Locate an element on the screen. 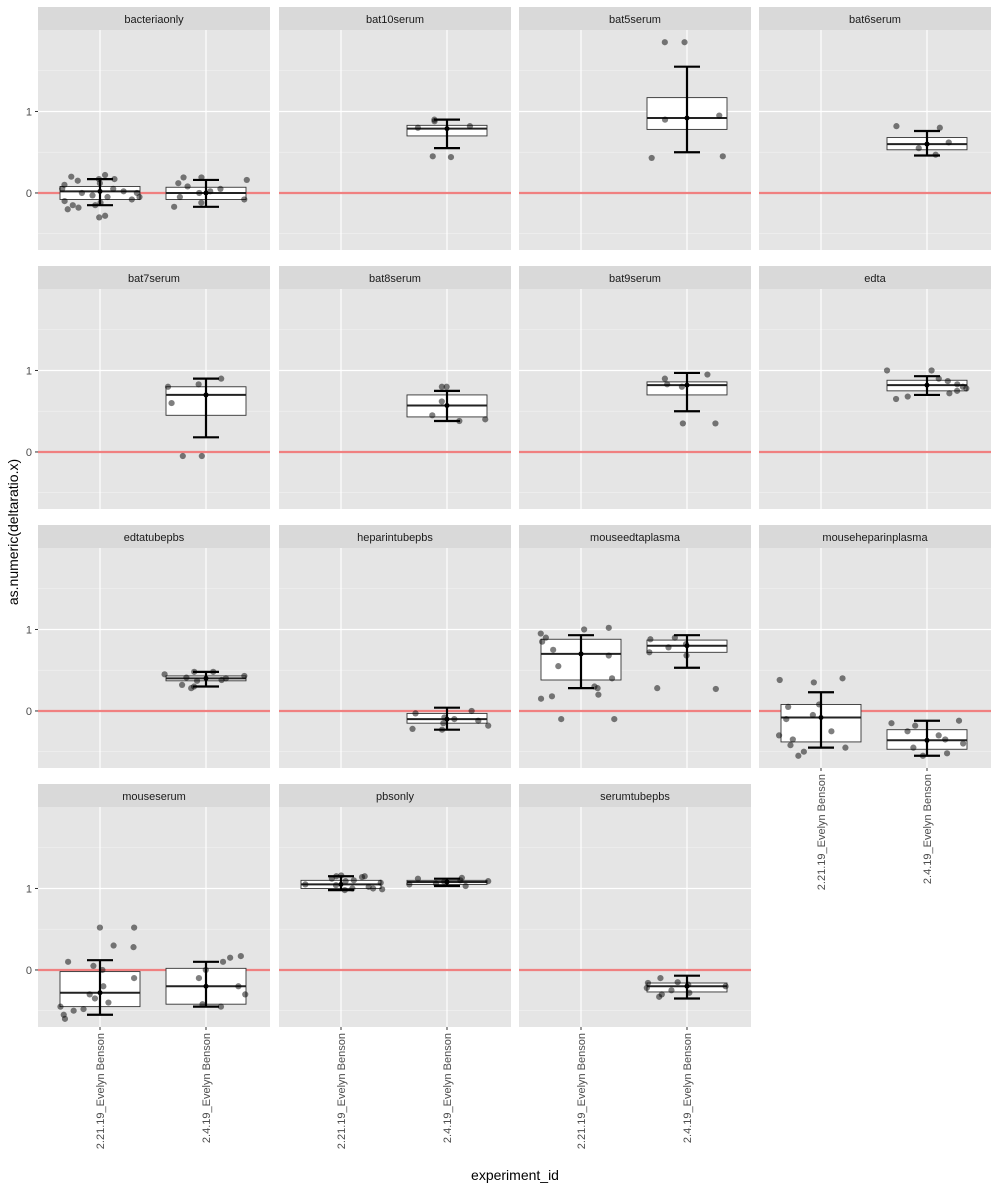 This screenshot has width=1000, height=1190. x-tick-label: 2.21.19_Evelyn Benson is located at coordinates (342, 1091).